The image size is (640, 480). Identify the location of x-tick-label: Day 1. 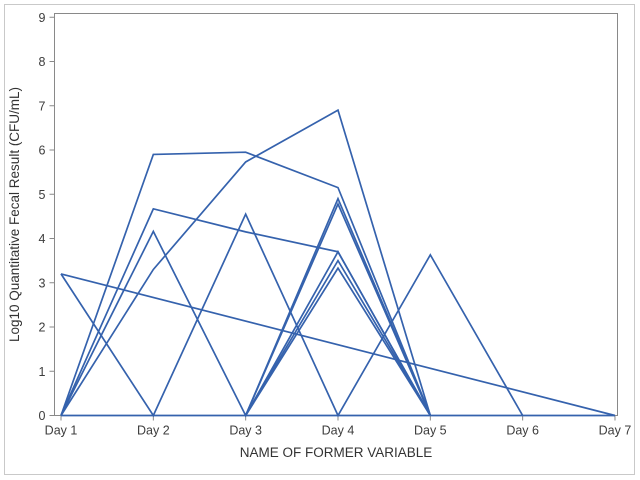
(61, 431).